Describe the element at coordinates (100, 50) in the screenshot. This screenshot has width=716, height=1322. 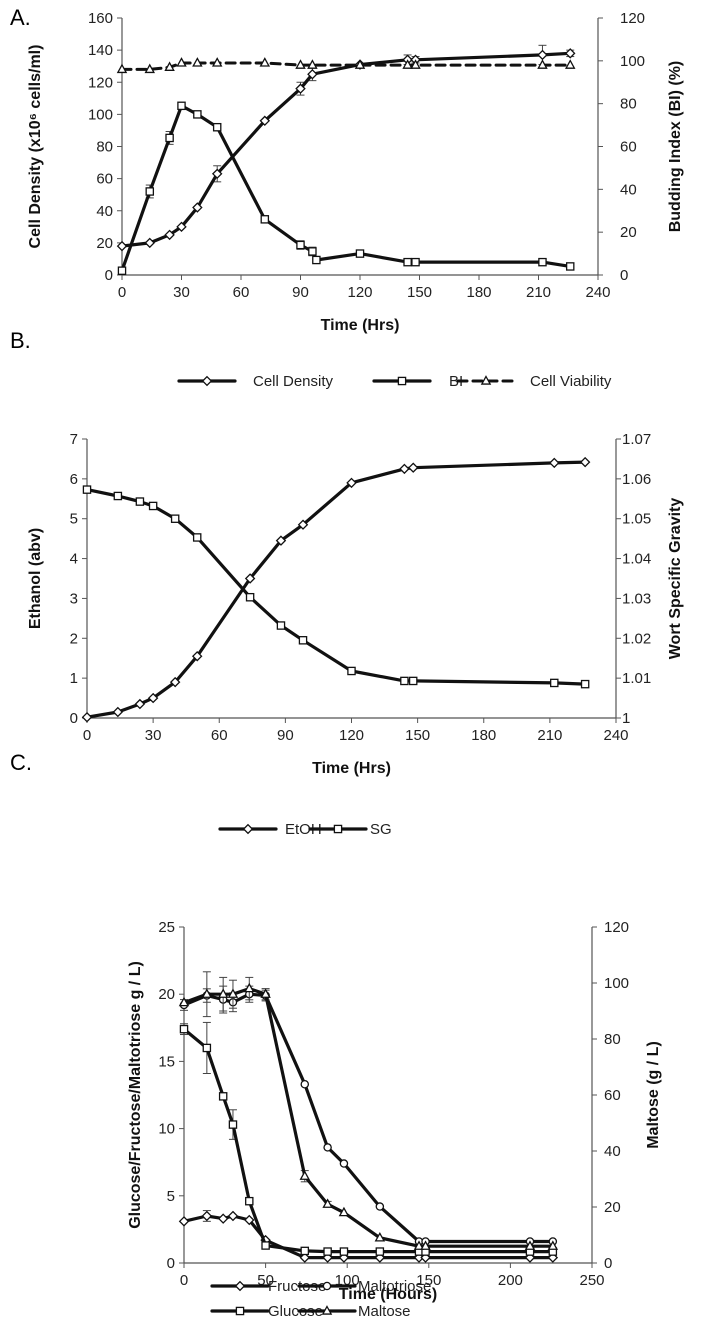
I see `y-tick-label: 140` at that location.